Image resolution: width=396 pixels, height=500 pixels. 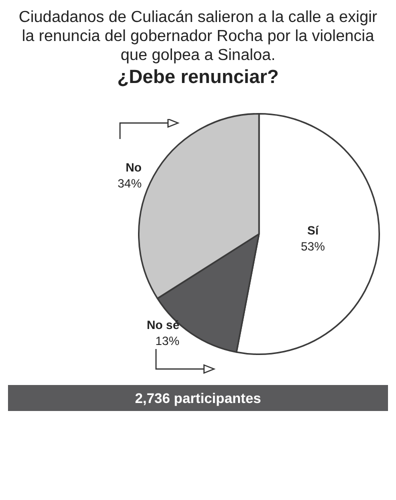 What do you see at coordinates (198, 36) in the screenshot?
I see `chart-title: Ciudadanos de Culiacán salieron a la calle a exigir la renuncia del gobernador Rocha por la violencia que golpea a Sinaloa.` at bounding box center [198, 36].